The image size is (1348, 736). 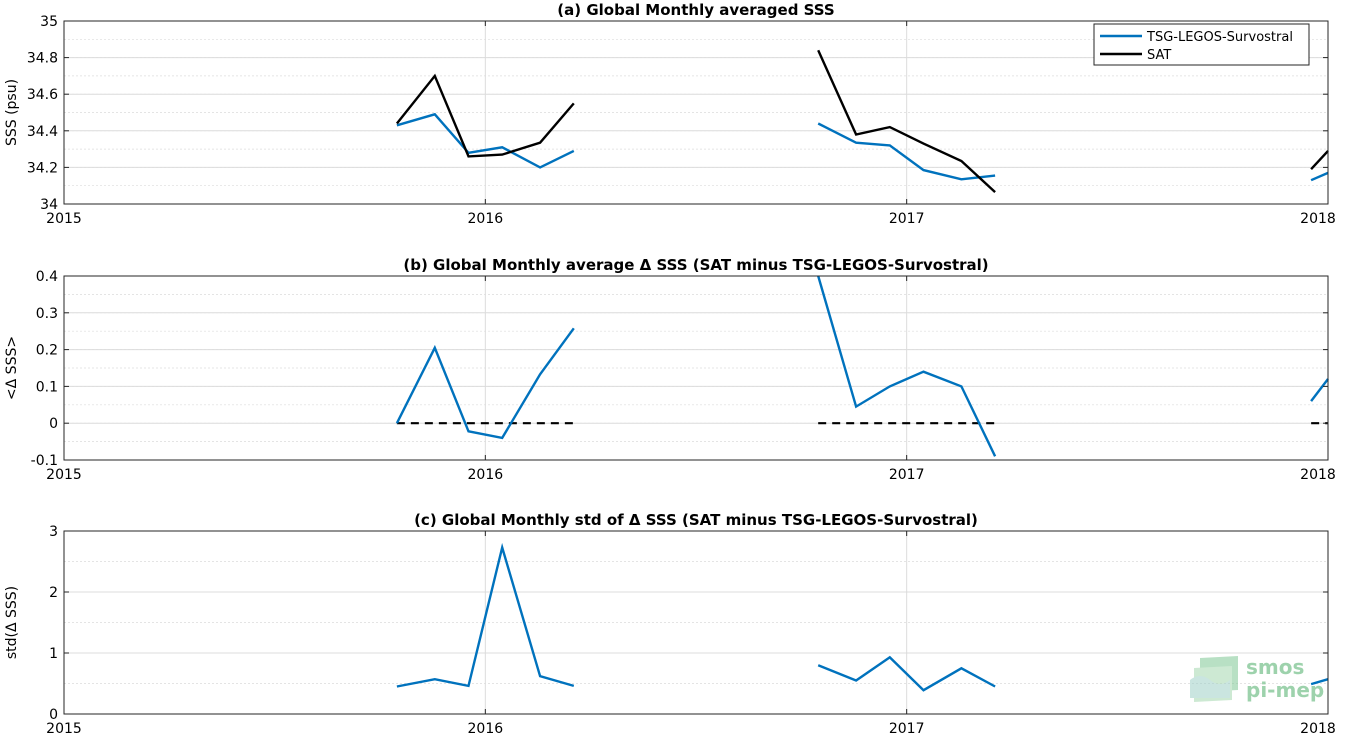 I want to click on y-tick-label: 0.1, so click(x=47, y=387).